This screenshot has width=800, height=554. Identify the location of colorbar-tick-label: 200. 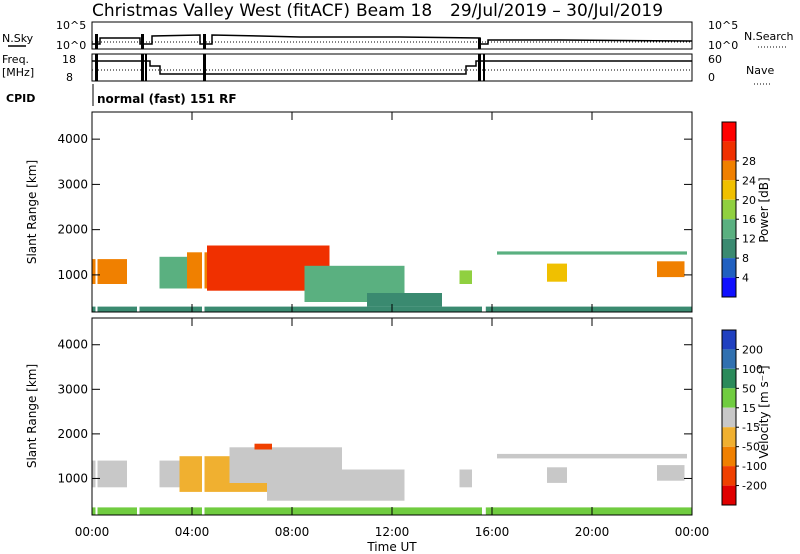
(752, 349).